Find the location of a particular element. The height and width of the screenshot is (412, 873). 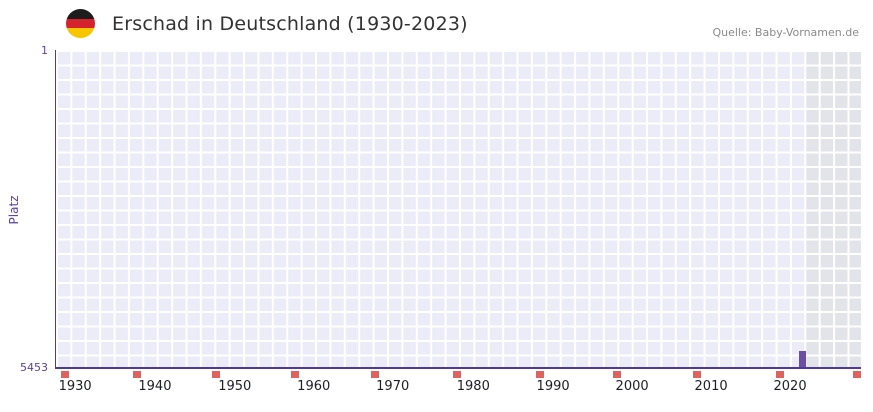

x-tick-label: 2000 is located at coordinates (632, 386).